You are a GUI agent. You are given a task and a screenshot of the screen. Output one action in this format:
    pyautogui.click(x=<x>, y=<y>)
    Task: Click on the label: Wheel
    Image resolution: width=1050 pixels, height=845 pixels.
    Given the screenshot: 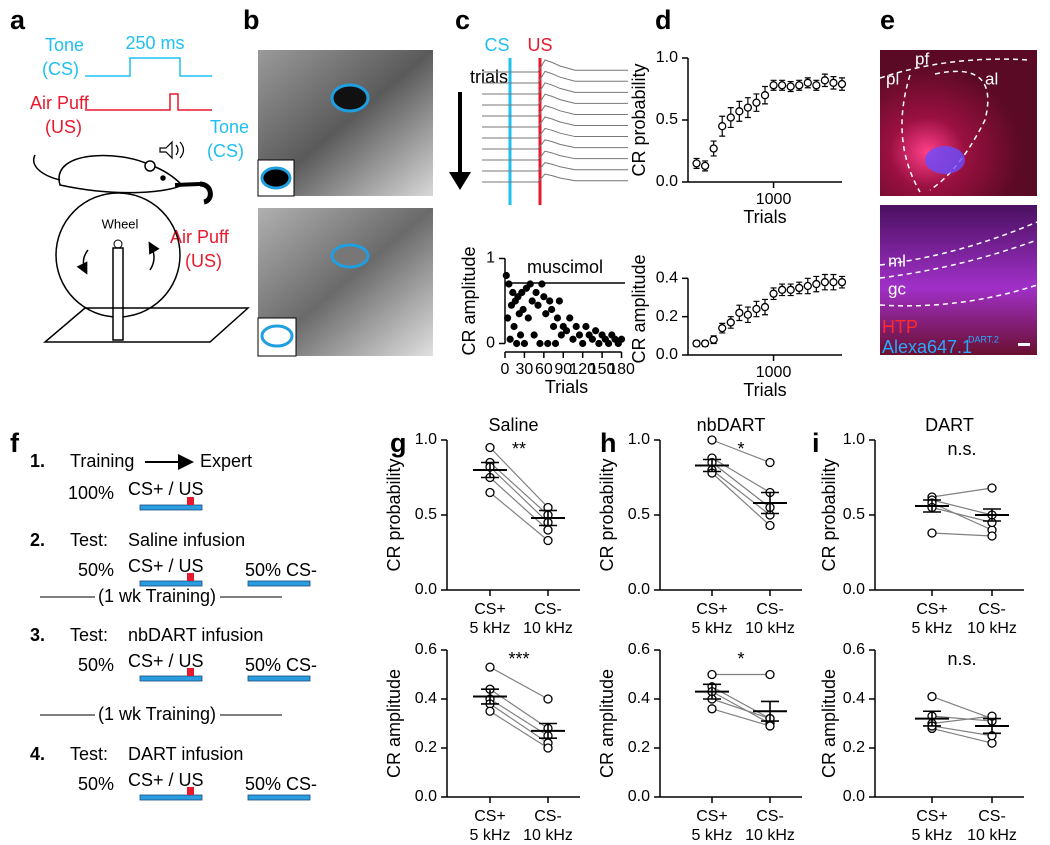 What is the action you would take?
    pyautogui.click(x=120, y=223)
    